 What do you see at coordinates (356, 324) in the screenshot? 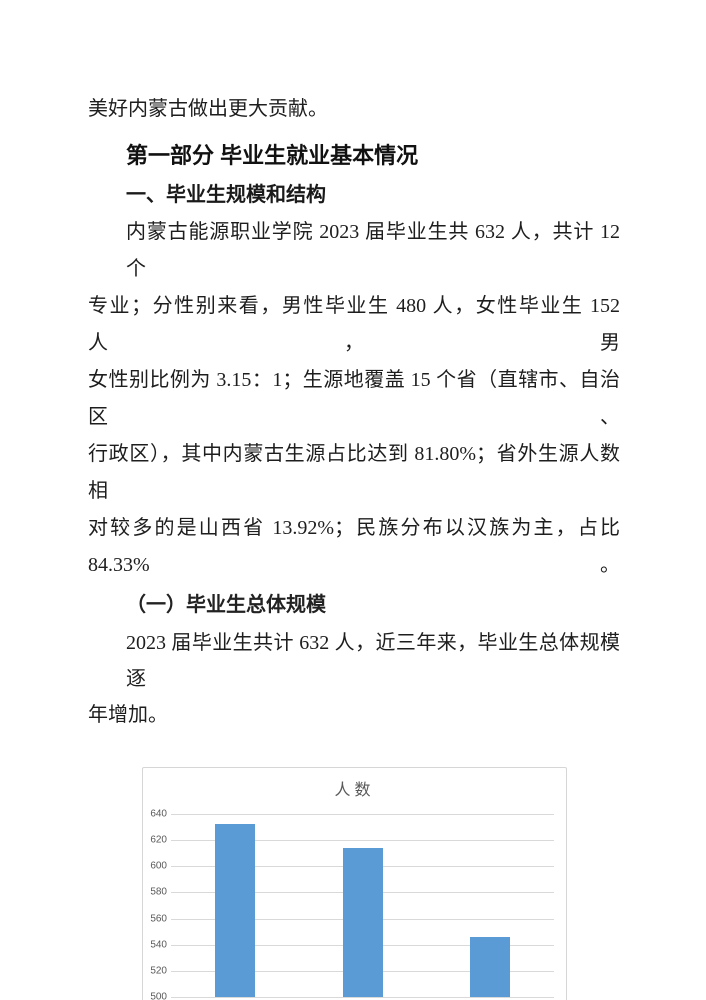
I see `paragraph-line: 专业；分性别来看，男性毕业生 480 人，女性毕业生 152 人，男` at bounding box center [356, 324].